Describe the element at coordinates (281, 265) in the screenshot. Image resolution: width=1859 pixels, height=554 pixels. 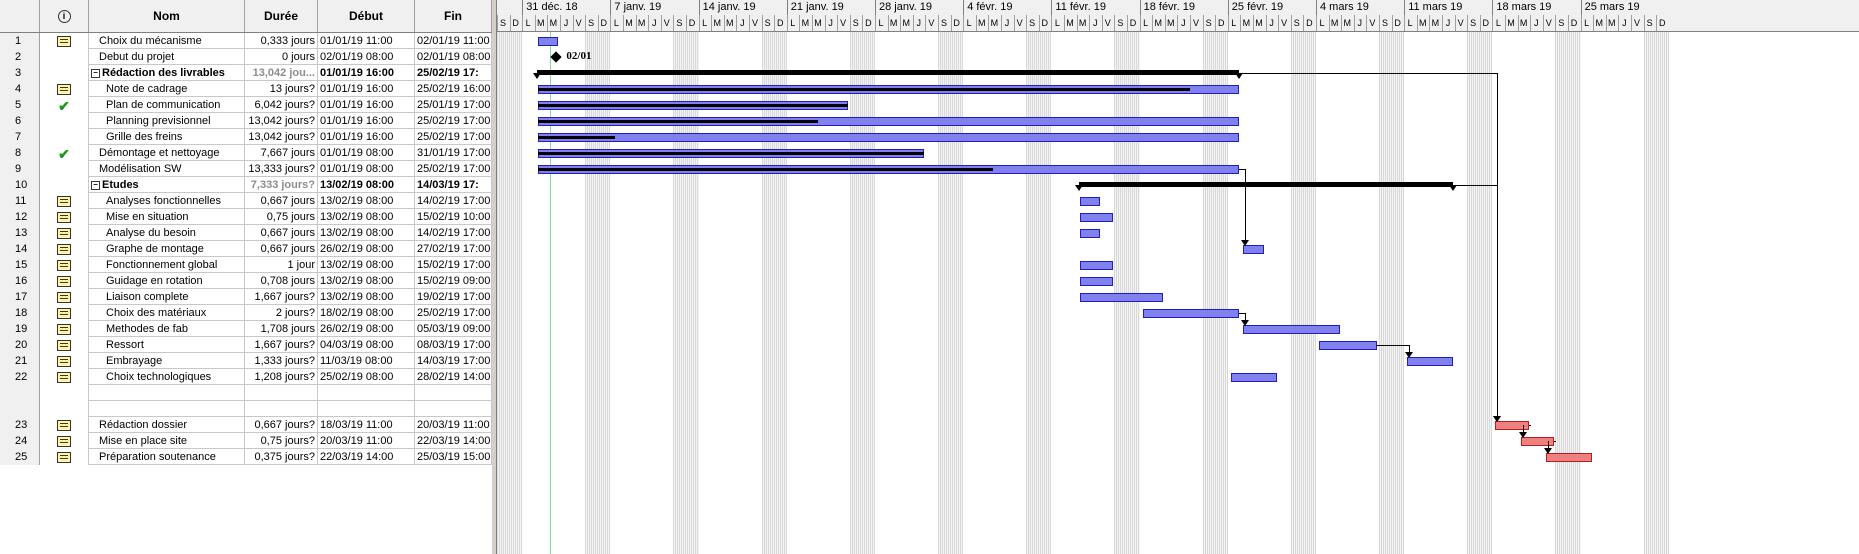
I see `task-duration: 1 jour` at that location.